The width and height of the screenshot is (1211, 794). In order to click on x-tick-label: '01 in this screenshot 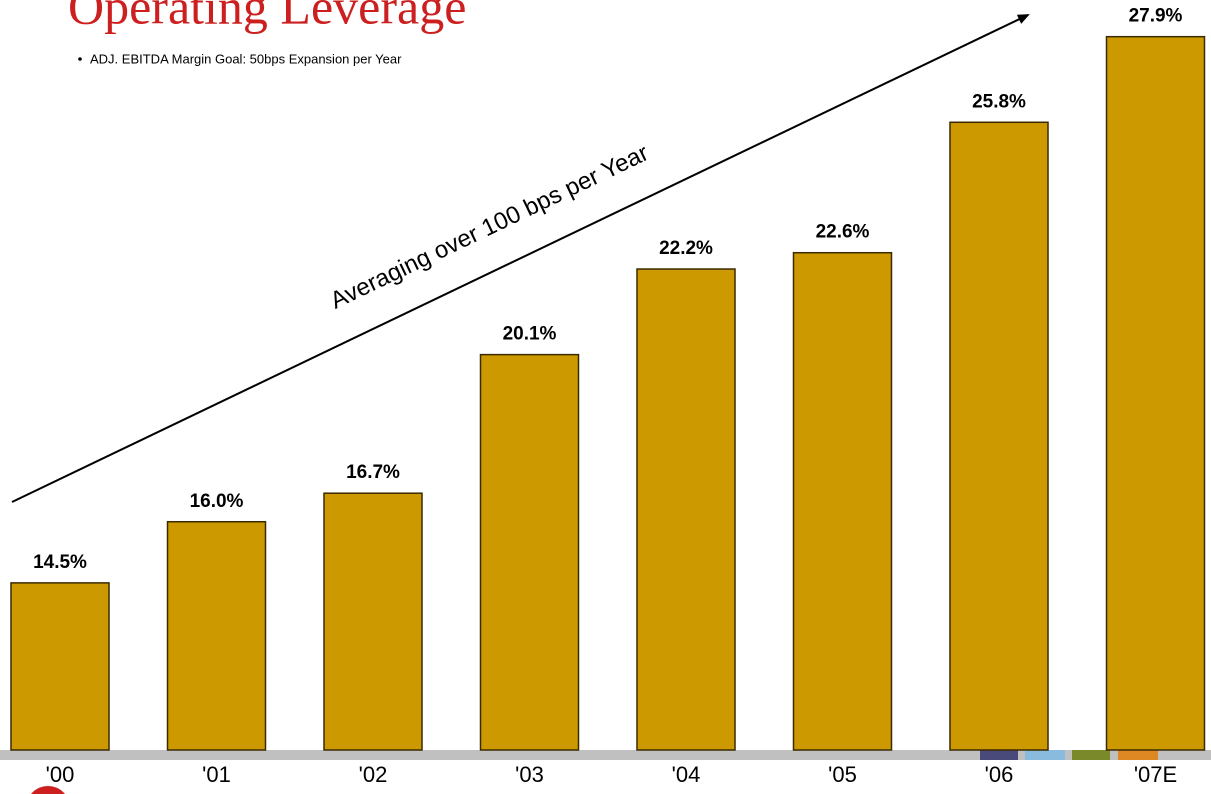, I will do `click(216, 774)`.